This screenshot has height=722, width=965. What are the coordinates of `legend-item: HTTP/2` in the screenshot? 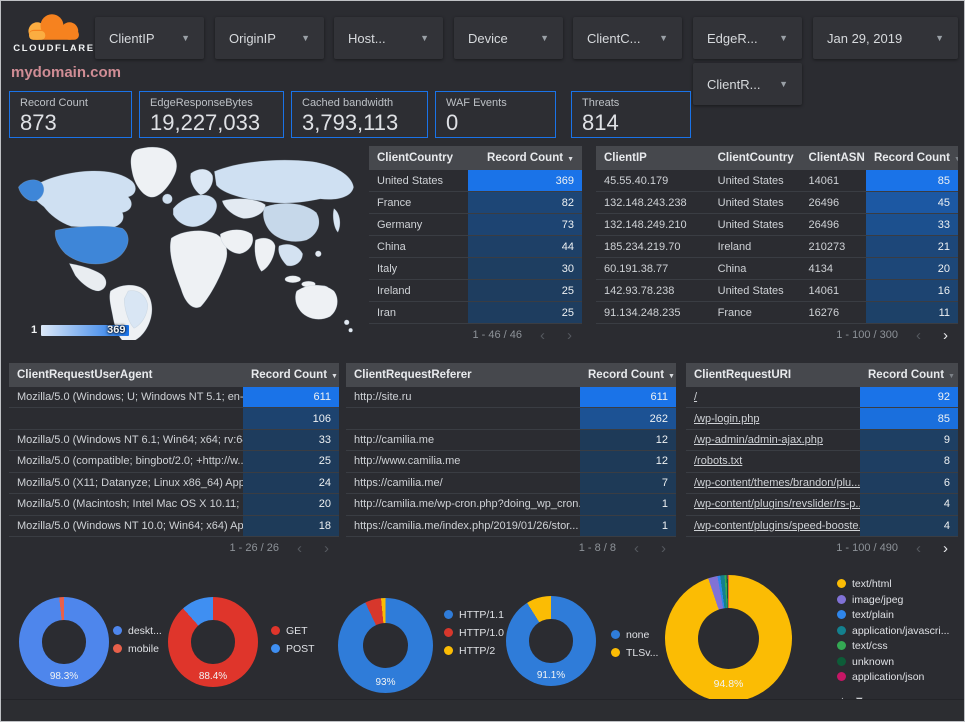 It's located at (474, 651).